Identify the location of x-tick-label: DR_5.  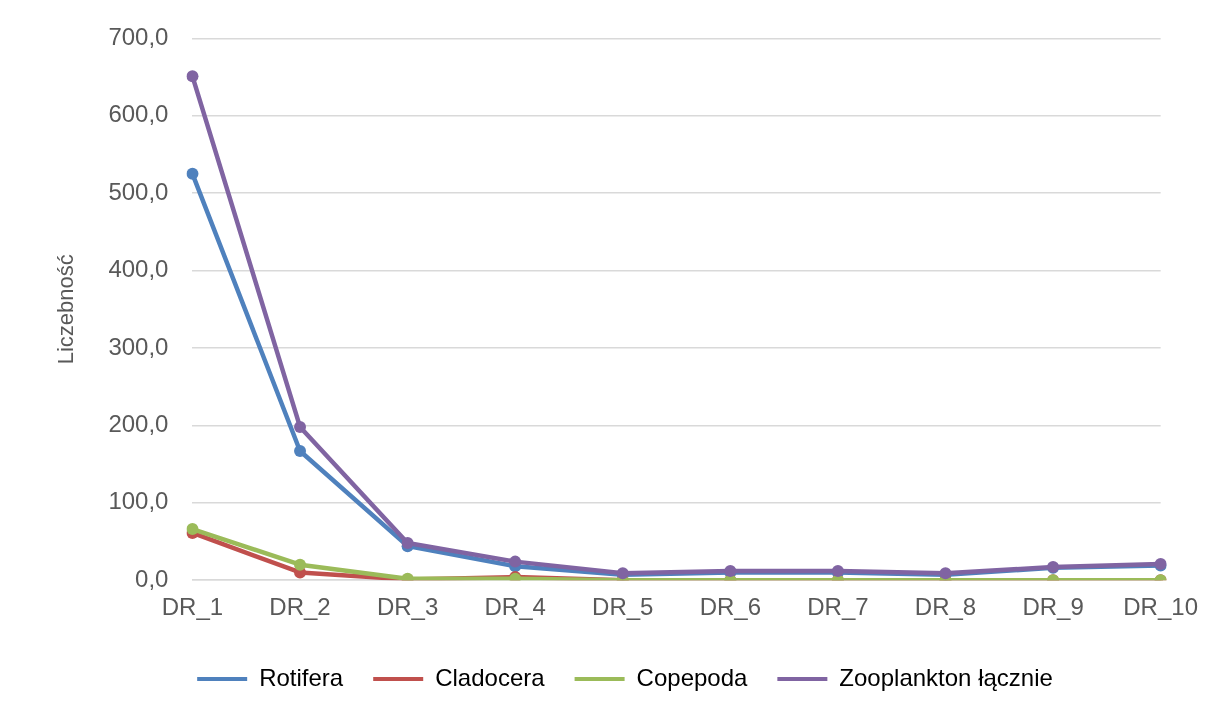
(623, 607).